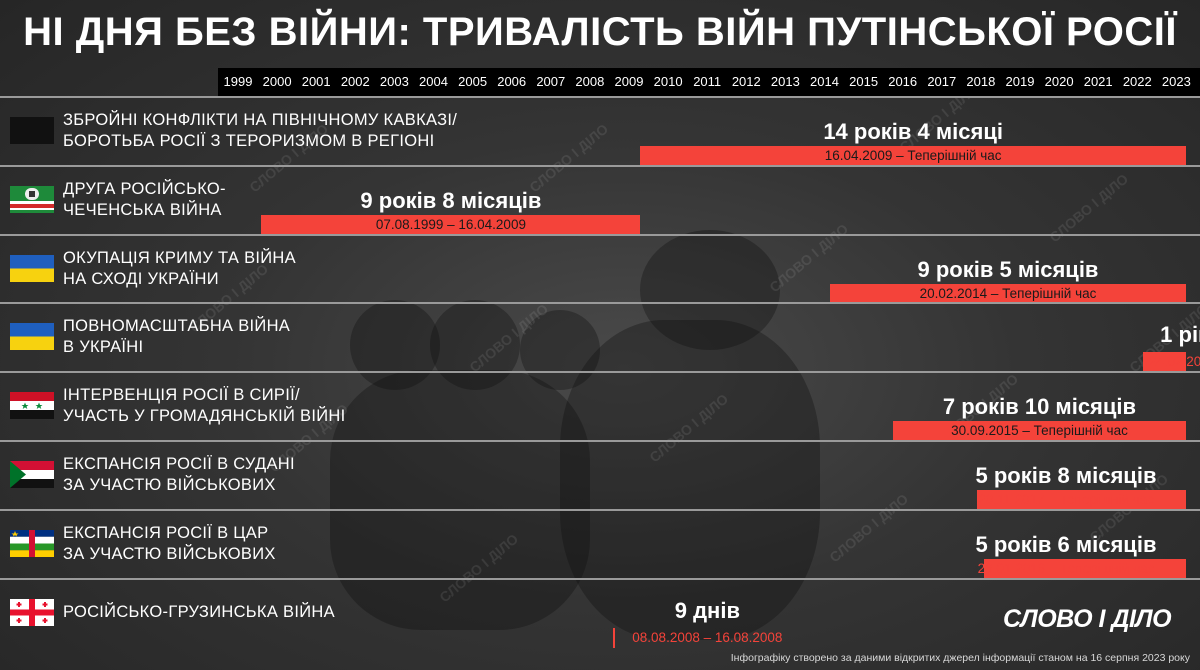 Image resolution: width=1200 pixels, height=670 pixels. I want to click on war-label-line: Експансія Росії в ЦАР, so click(166, 532).